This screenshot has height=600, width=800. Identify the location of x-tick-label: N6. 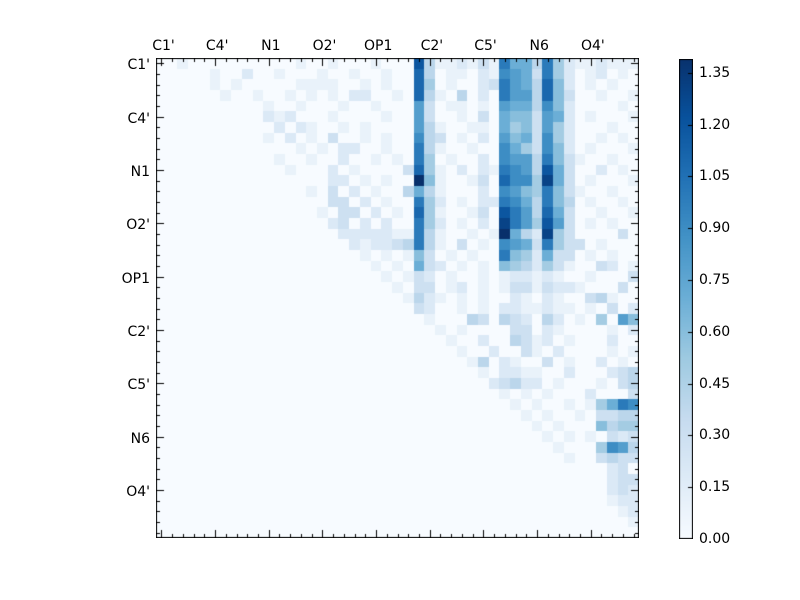
(539, 46).